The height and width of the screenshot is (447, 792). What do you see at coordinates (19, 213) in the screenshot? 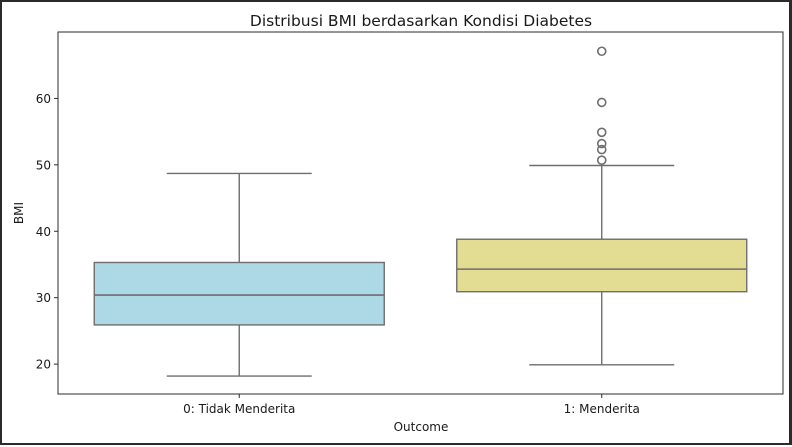
I see `y-axis-label: BMI` at bounding box center [19, 213].